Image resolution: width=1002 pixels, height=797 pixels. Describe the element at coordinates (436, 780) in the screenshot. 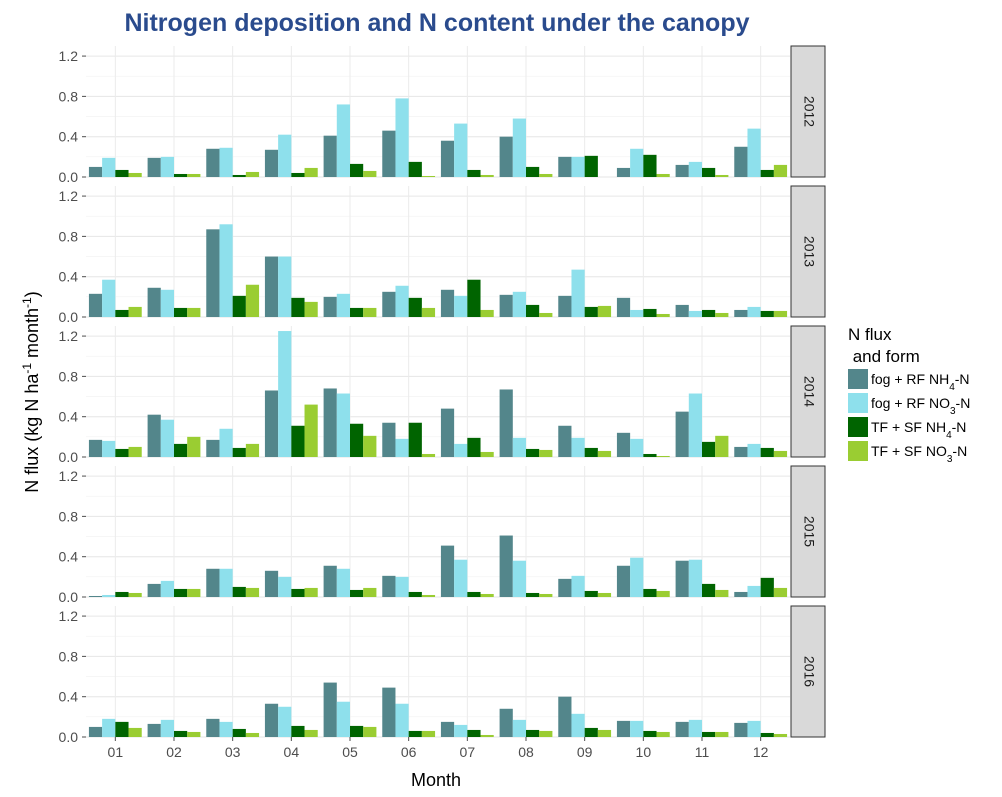

I see `x-axis-title: Month` at that location.